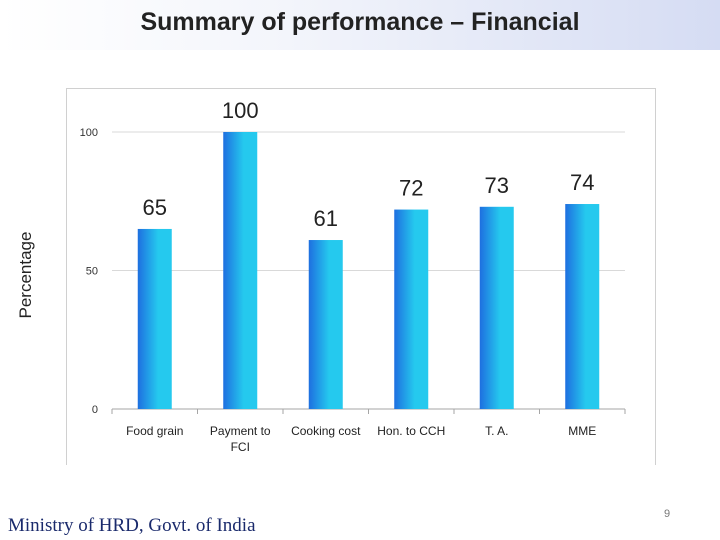 This screenshot has height=540, width=720. I want to click on y-axis-label: Percentage, so click(25, 275).